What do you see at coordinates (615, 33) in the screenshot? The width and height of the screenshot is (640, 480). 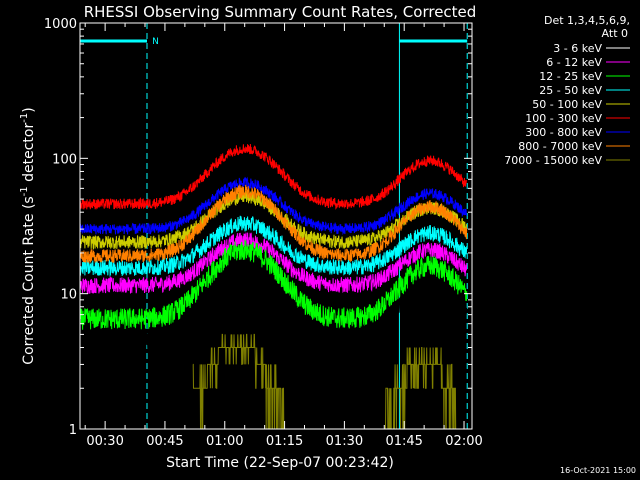 I see `legend-header: Att 0` at bounding box center [615, 33].